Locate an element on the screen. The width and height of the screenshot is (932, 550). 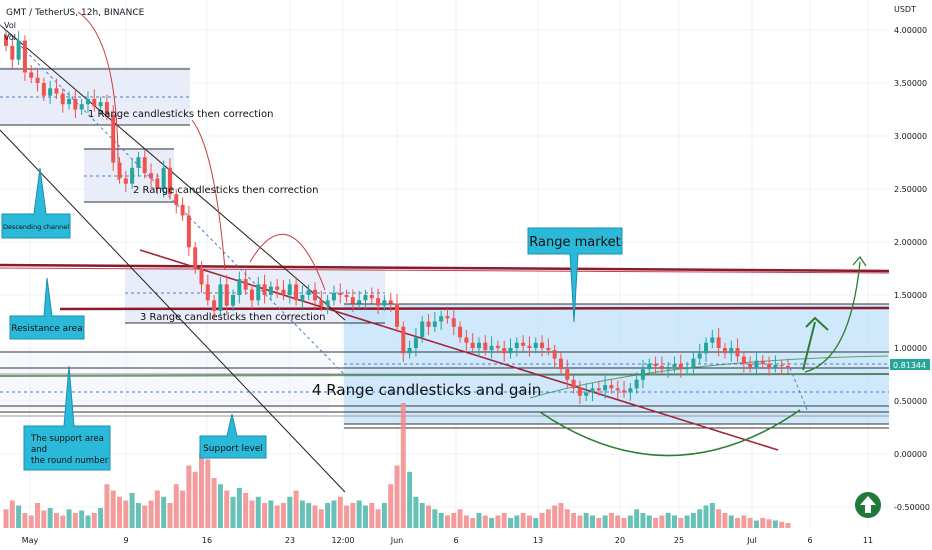
callout-support-area-line3: the round number is located at coordinates (70, 461).